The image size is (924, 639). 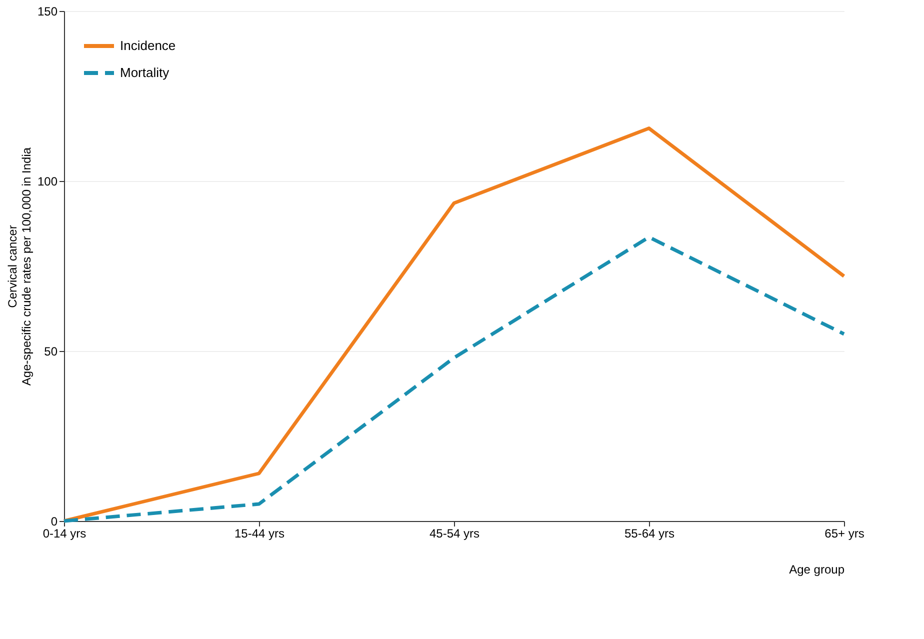 What do you see at coordinates (51, 351) in the screenshot?
I see `y-tick-label: 50` at bounding box center [51, 351].